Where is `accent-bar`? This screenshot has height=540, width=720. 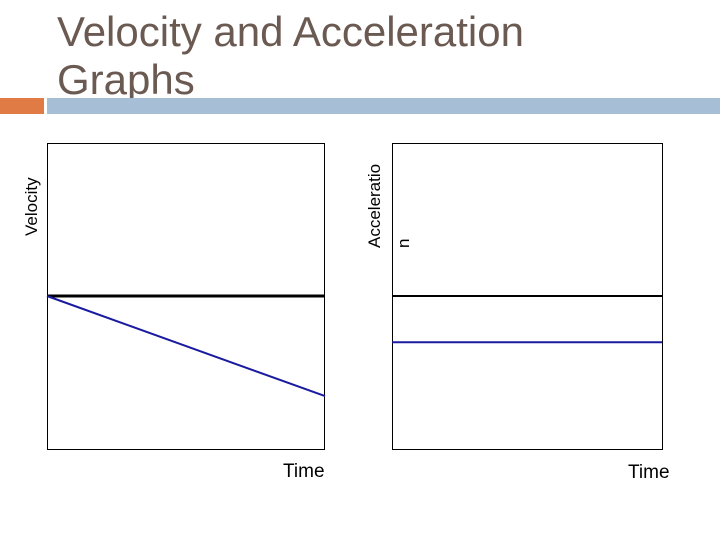
accent-bar is located at coordinates (22, 106).